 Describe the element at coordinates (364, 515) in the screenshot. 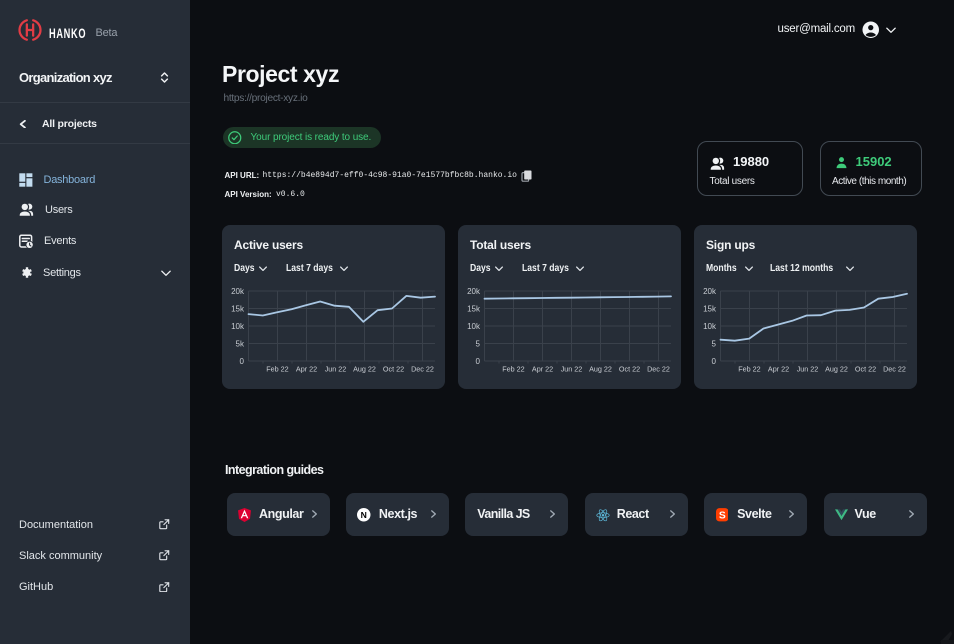

I see `svg-text: N` at that location.